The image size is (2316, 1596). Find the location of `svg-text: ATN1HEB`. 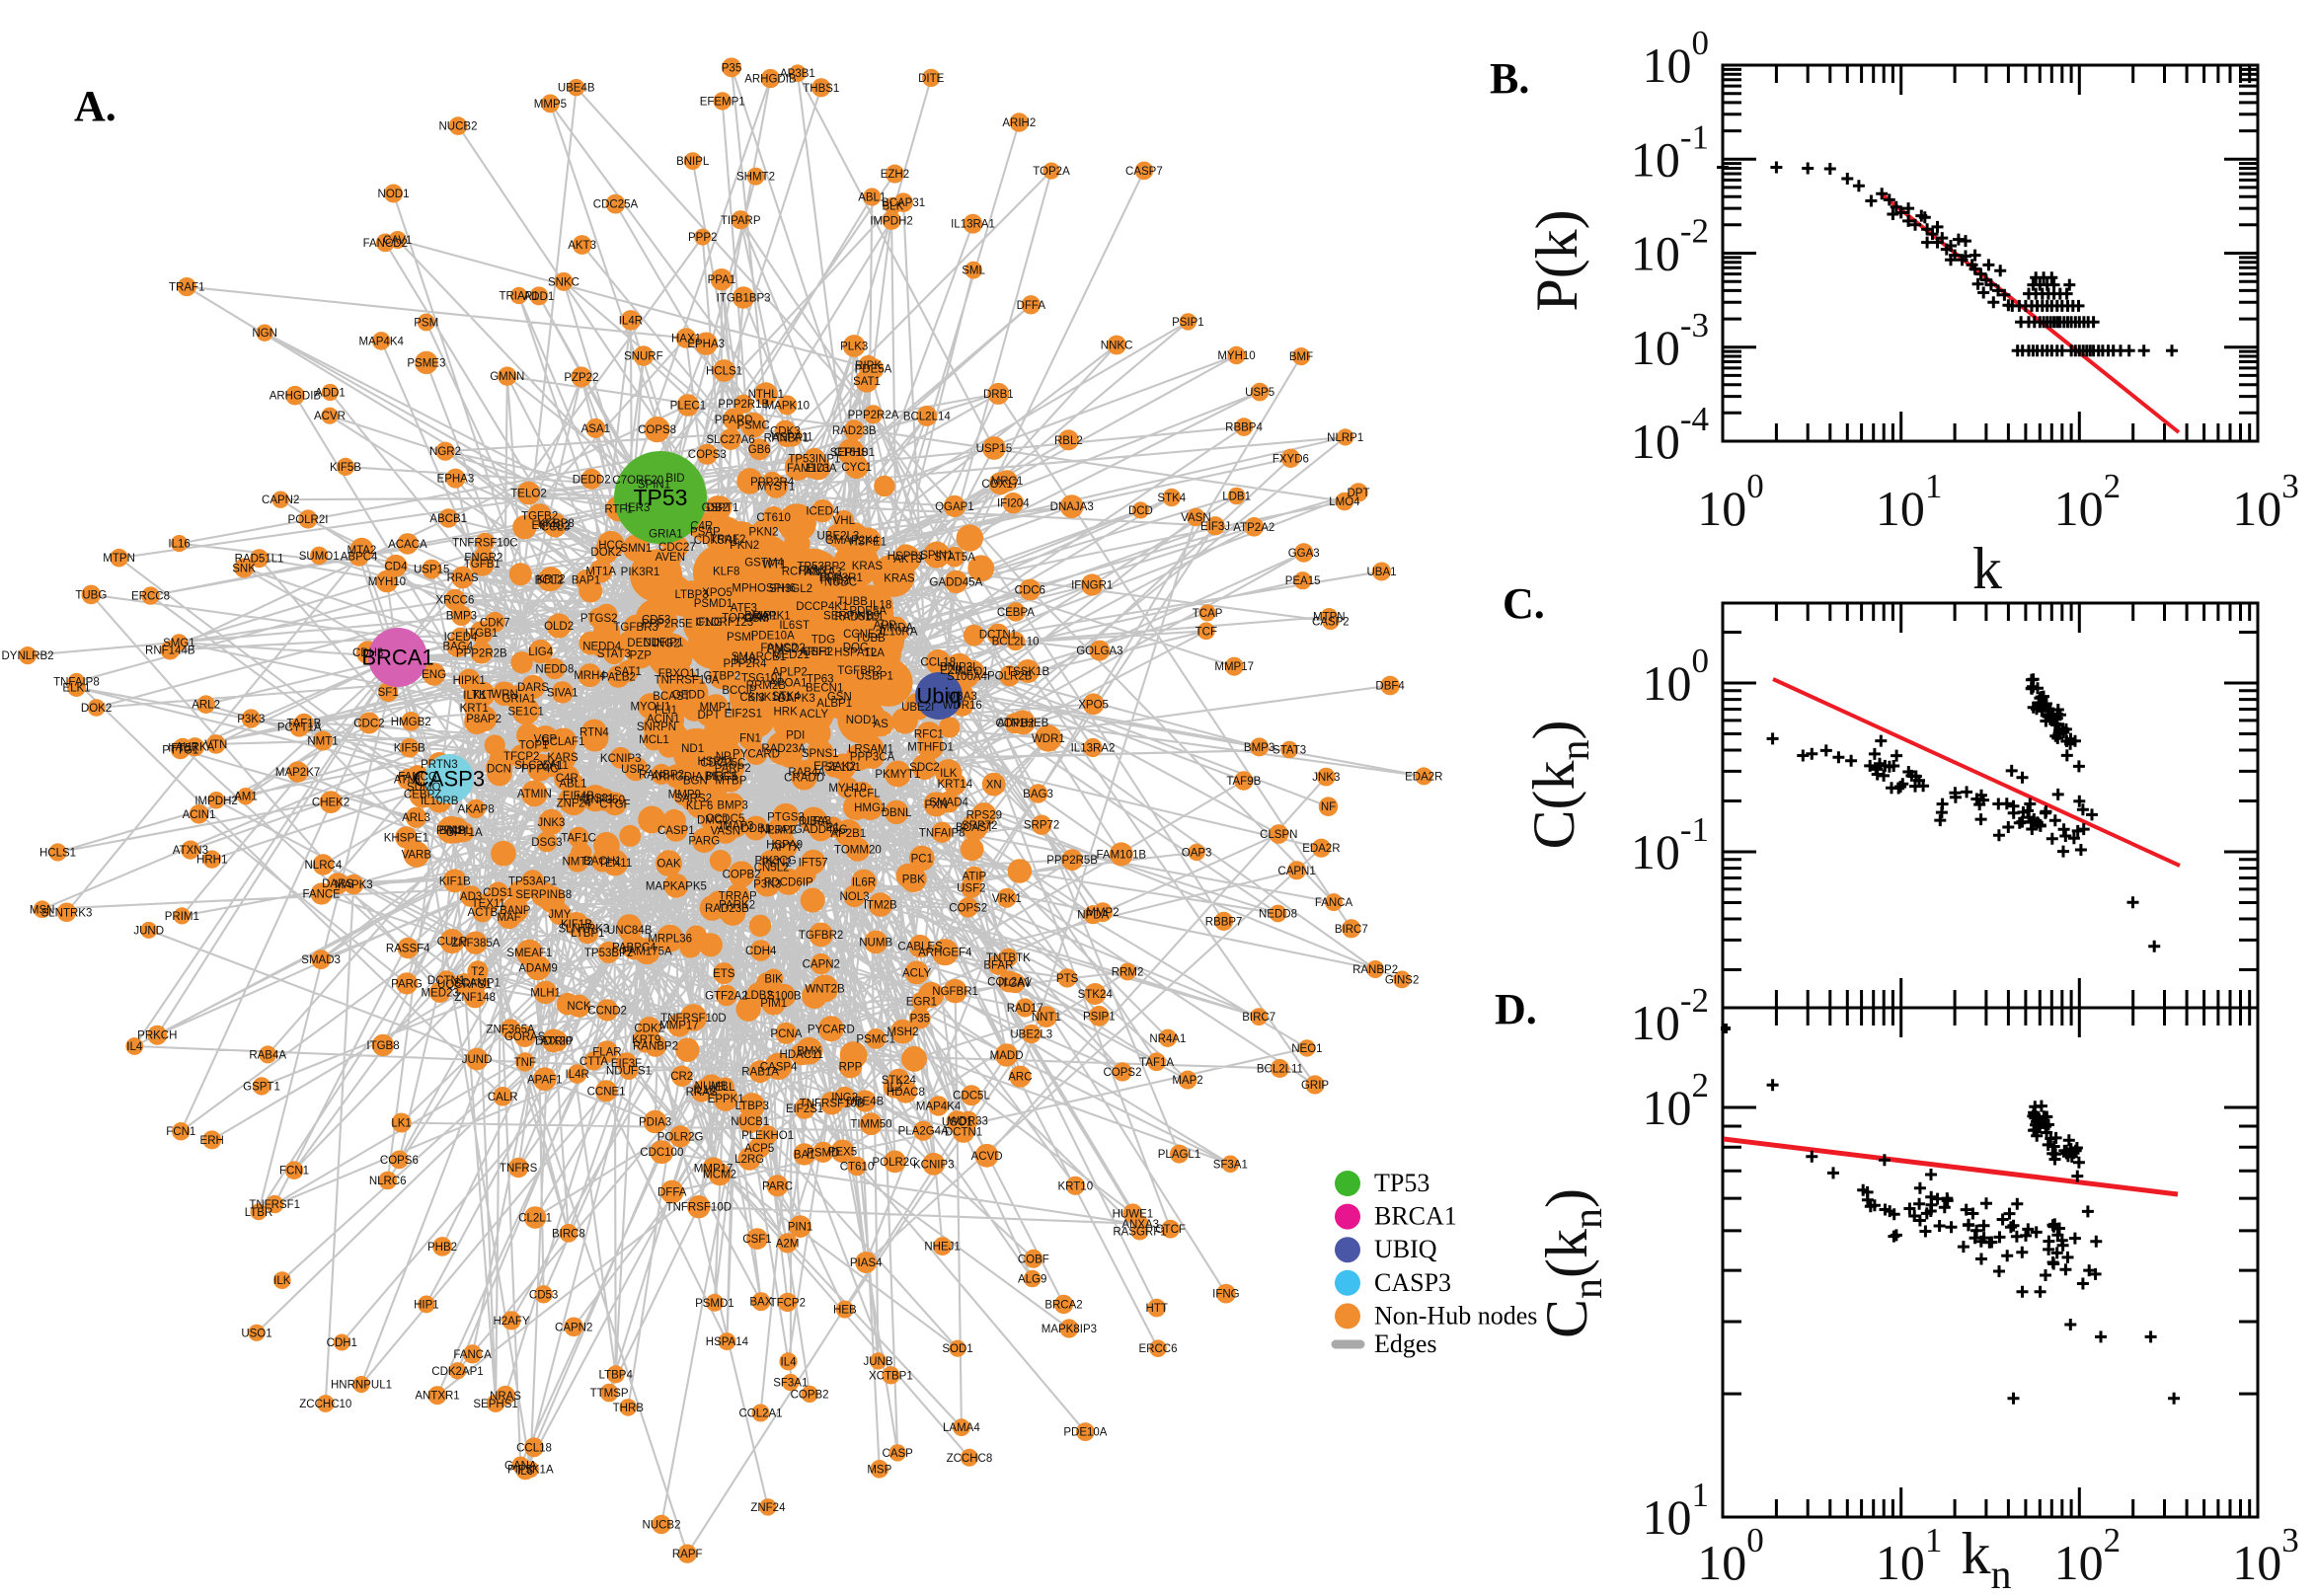

svg-text: ATN1HEB is located at coordinates (1023, 723).